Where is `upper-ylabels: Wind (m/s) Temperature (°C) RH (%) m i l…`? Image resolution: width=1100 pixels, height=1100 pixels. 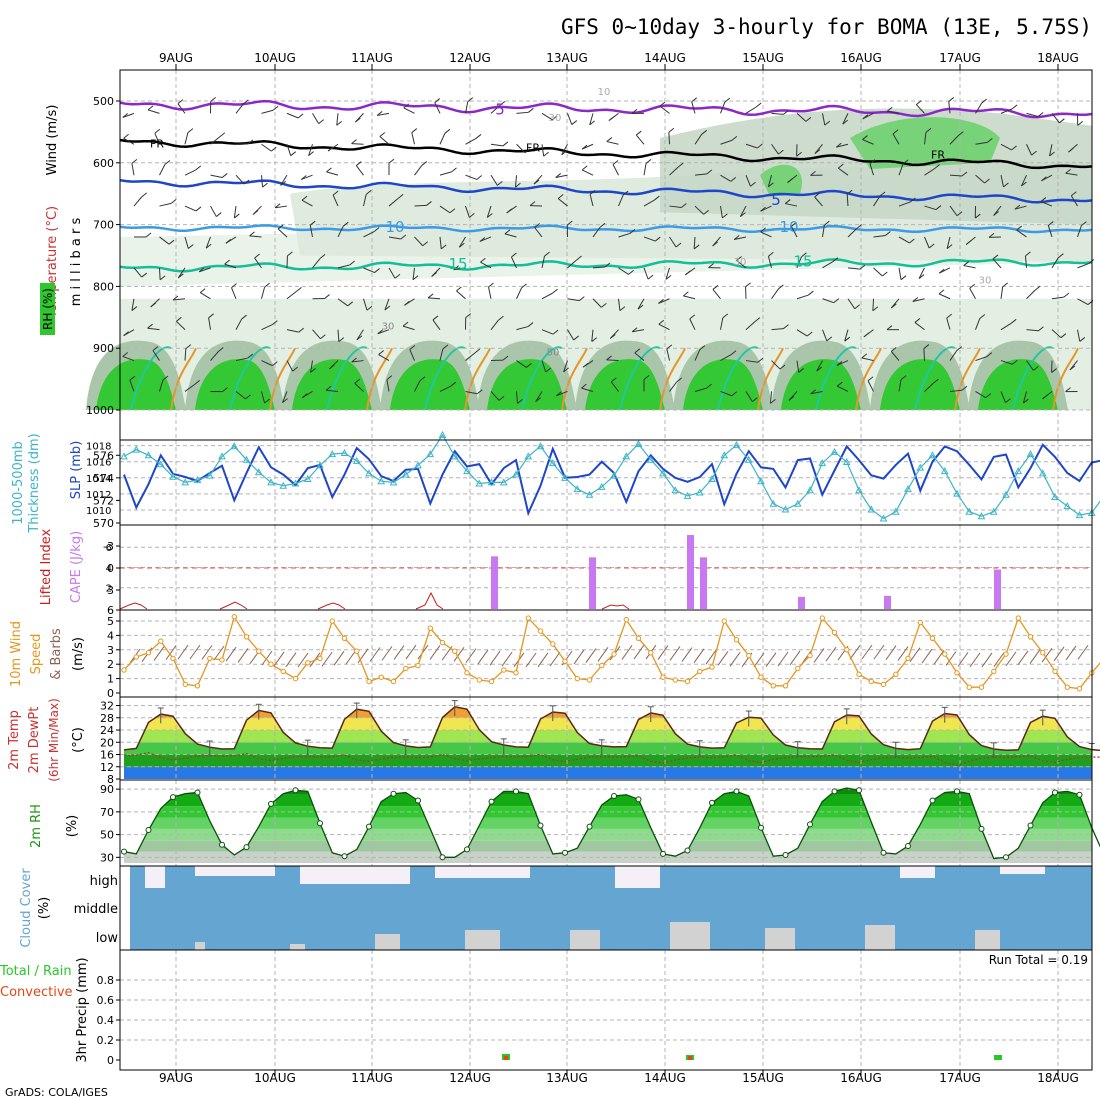 upper-ylabels: Wind (m/s) Temperature (°C) RH (%) m i l… is located at coordinates (62, 220).